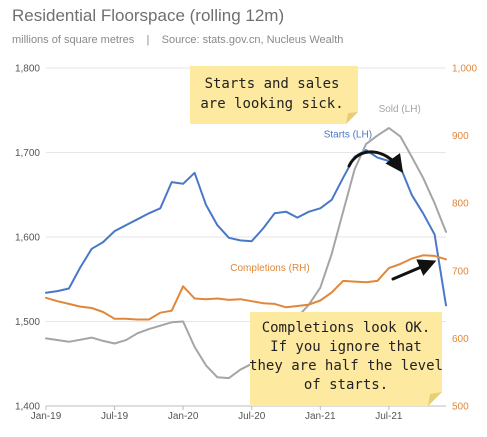 The height and width of the screenshot is (437, 487). I want to click on series-label-starts-lh: Starts (LH), so click(348, 134).